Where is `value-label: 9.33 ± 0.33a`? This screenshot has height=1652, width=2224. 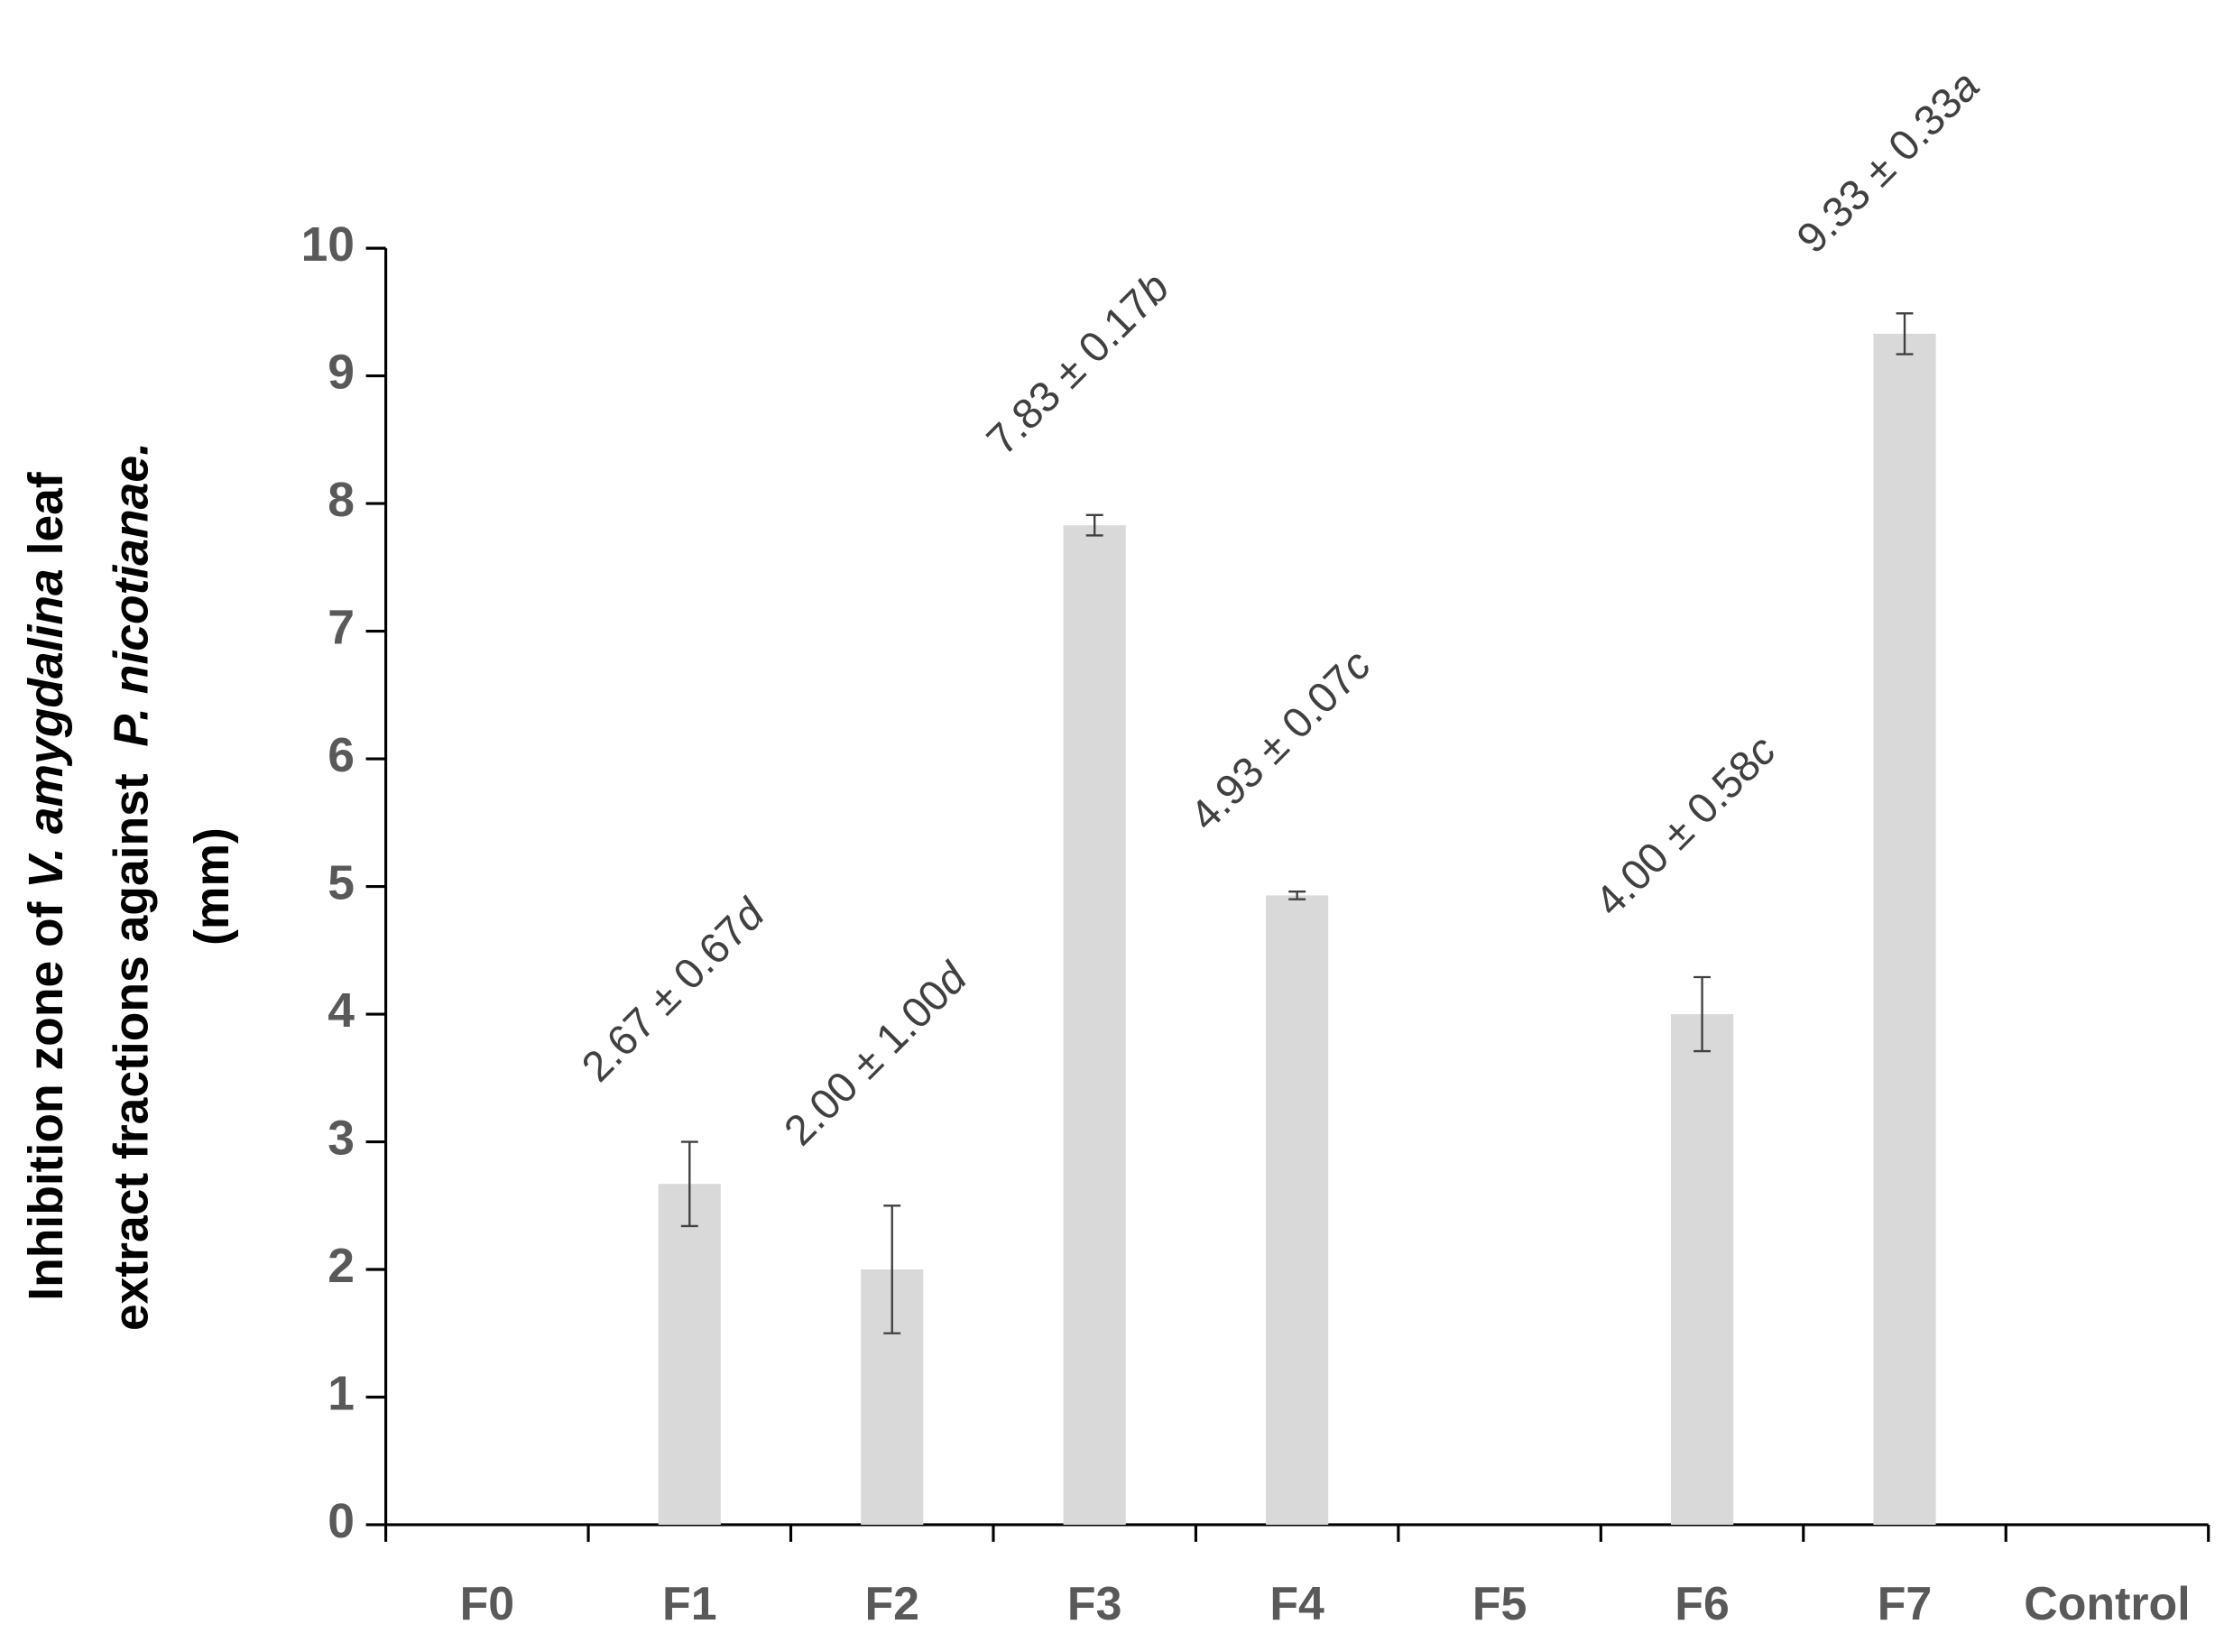
value-label: 9.33 ± 0.33a is located at coordinates (1888, 162).